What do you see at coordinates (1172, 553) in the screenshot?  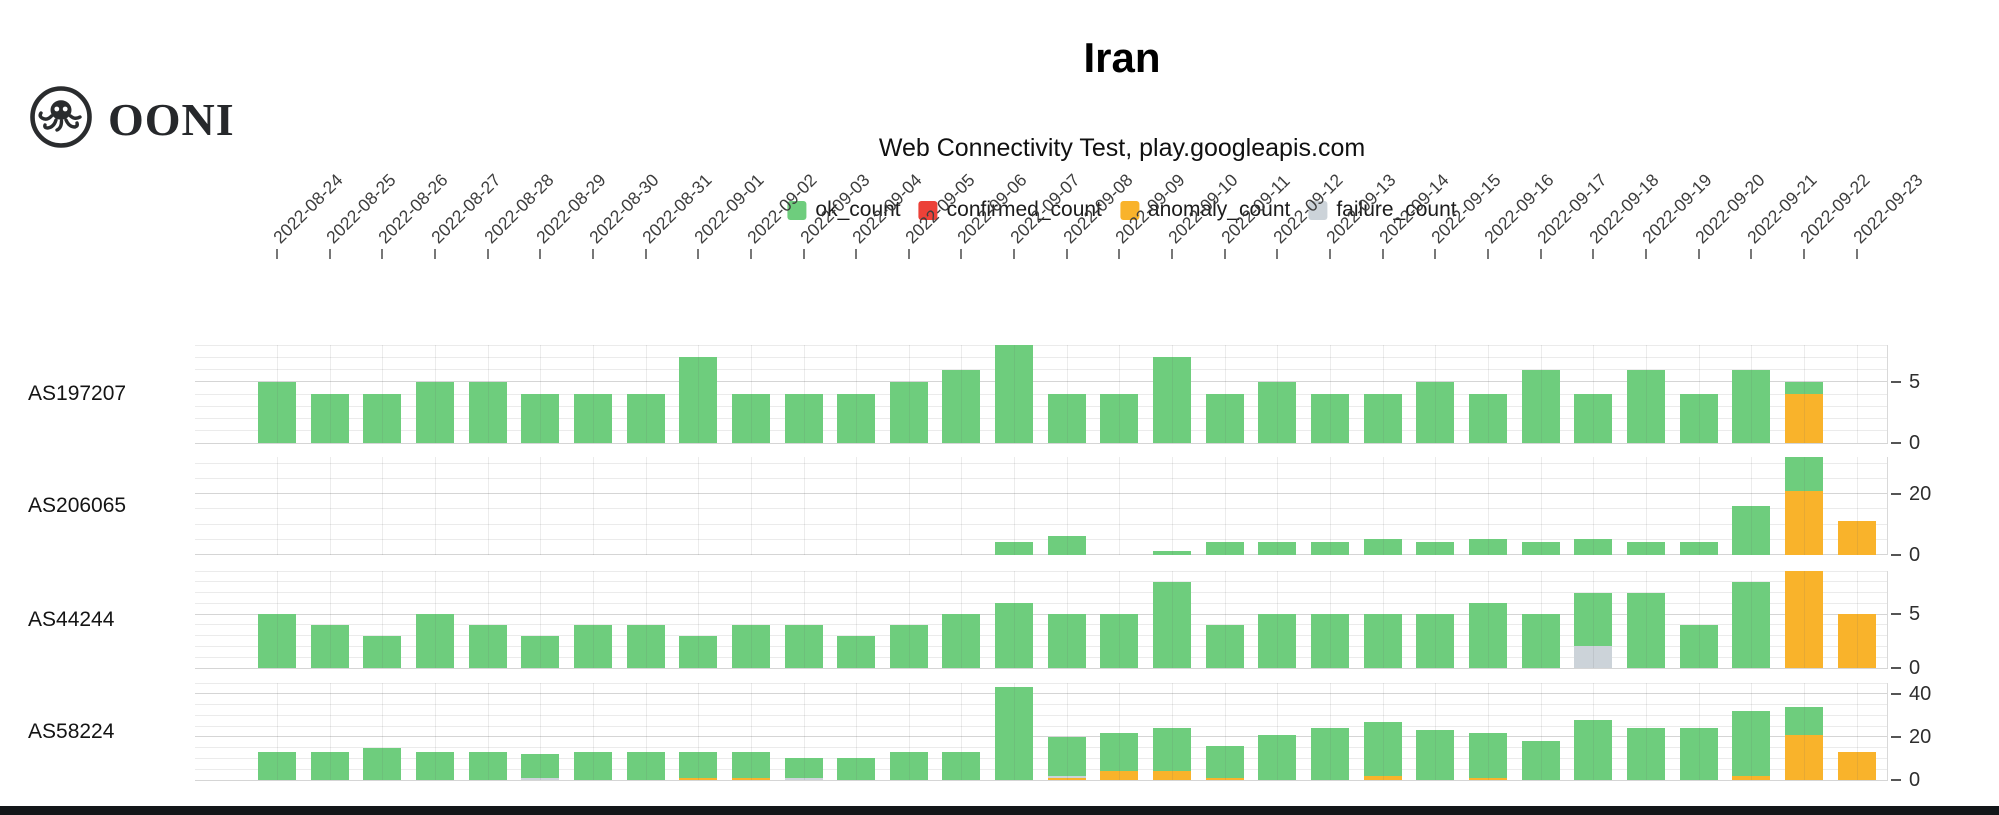 I see `bar-AS206065-2022-09-10-ok` at bounding box center [1172, 553].